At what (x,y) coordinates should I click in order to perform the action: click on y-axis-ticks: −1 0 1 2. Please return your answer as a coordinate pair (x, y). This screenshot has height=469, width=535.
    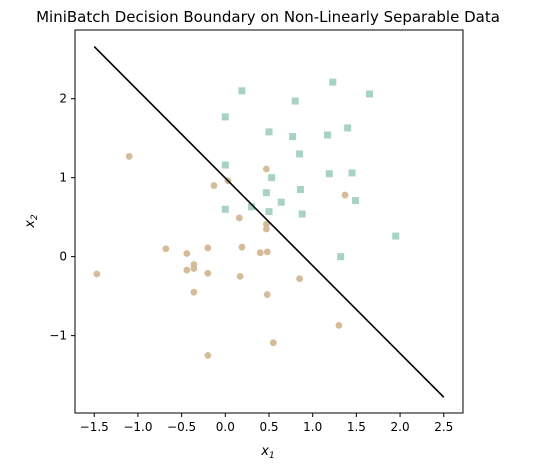
    Looking at the image, I should click on (62, 217).